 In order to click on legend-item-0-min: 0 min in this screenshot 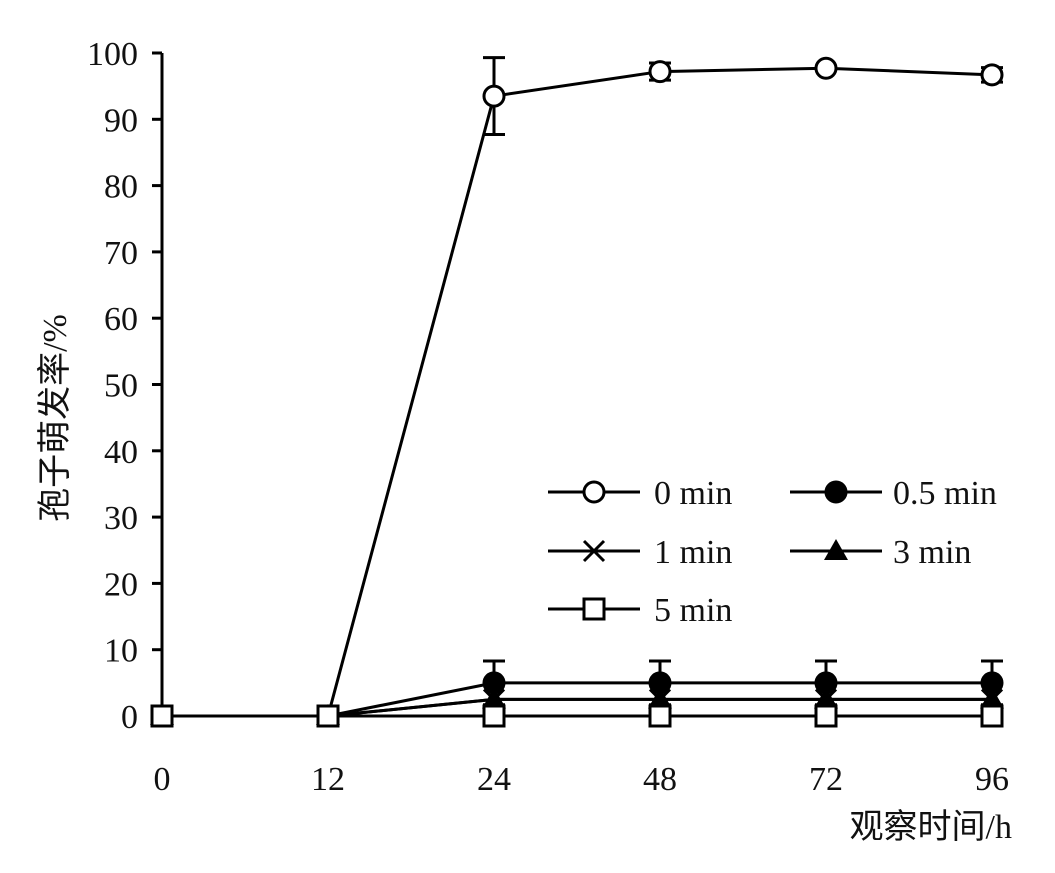, I will do `click(640, 493)`.